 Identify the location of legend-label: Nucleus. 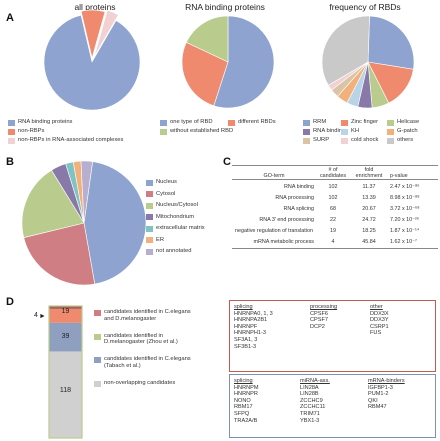
(166, 182).